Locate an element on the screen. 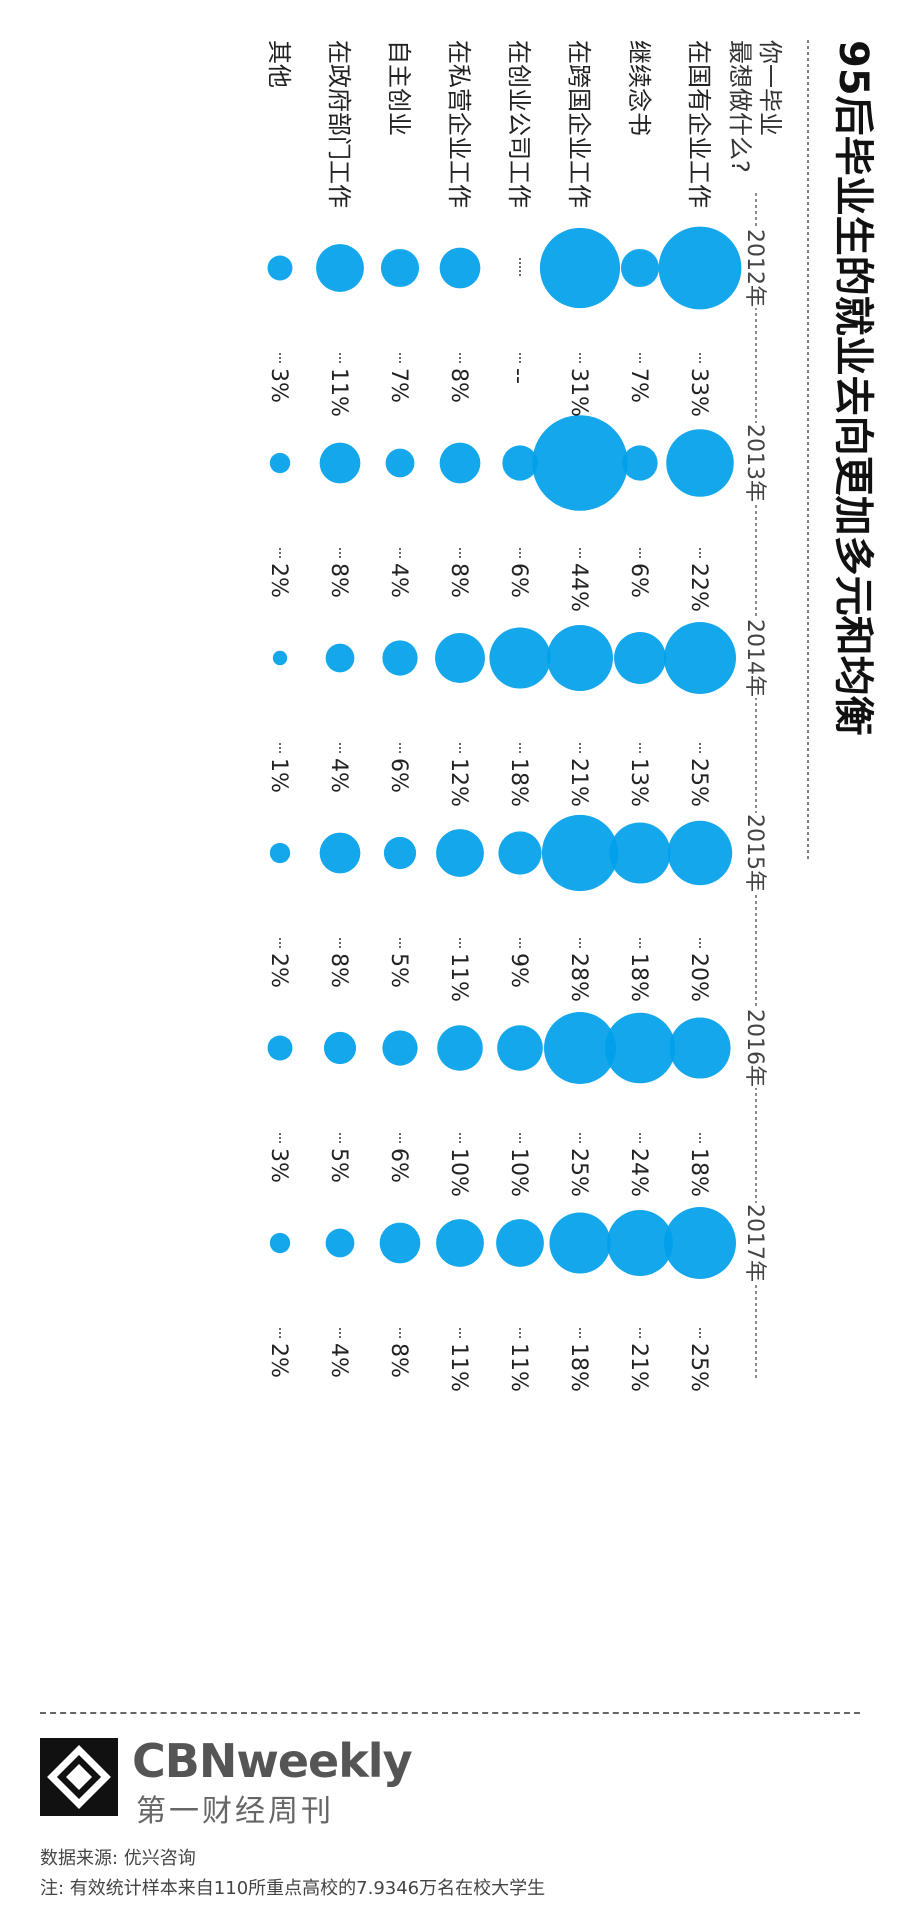 This screenshot has width=900, height=1916. year-label: 2016年 is located at coordinates (754, 1048).